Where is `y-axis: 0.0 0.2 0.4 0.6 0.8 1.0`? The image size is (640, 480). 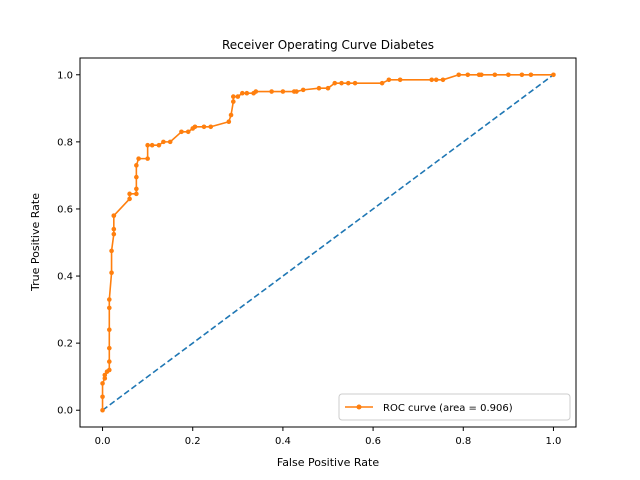
y-axis: 0.0 0.2 0.4 0.6 0.8 1.0 is located at coordinates (68, 243).